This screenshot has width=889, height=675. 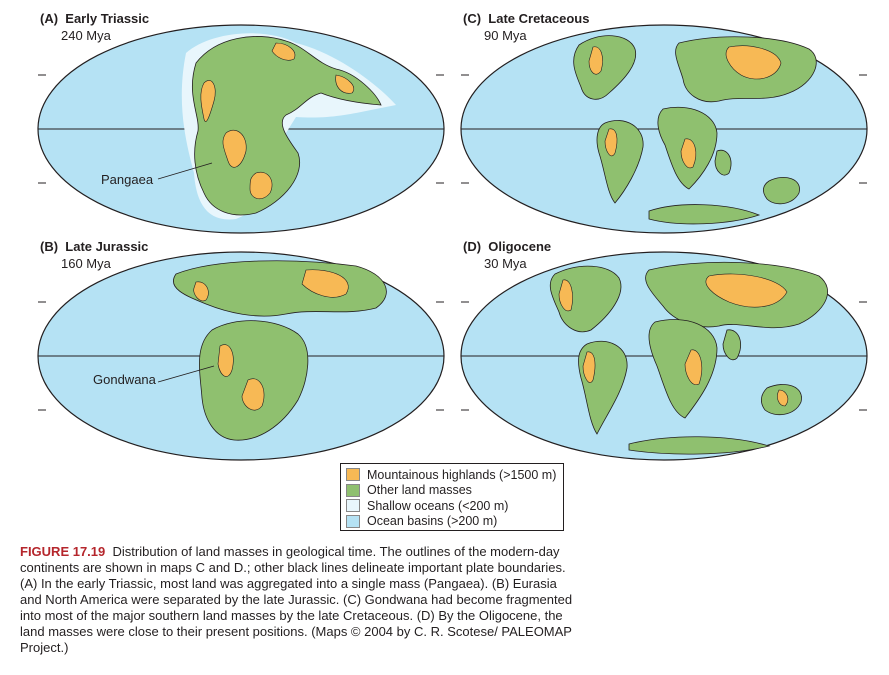 I want to click on panel-title-a: (A) Early Triassic, so click(x=94, y=18).